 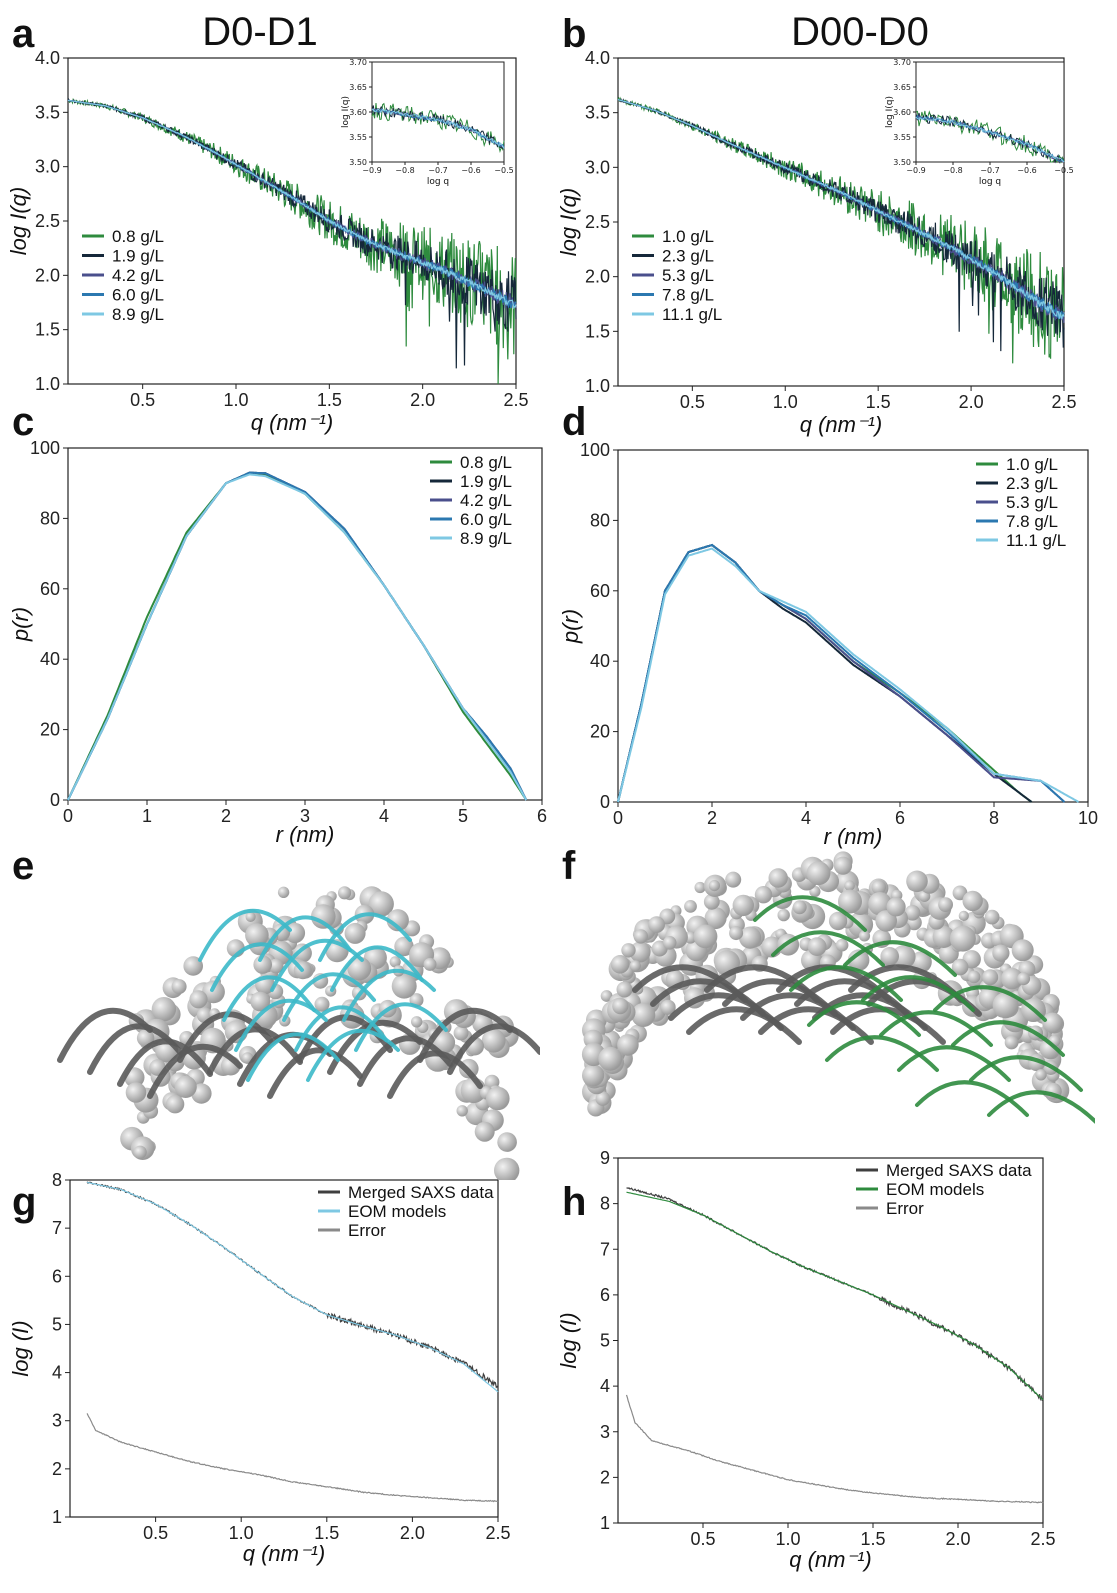 What do you see at coordinates (486, 462) in the screenshot?
I see `legend-label: 0.8 g/L` at bounding box center [486, 462].